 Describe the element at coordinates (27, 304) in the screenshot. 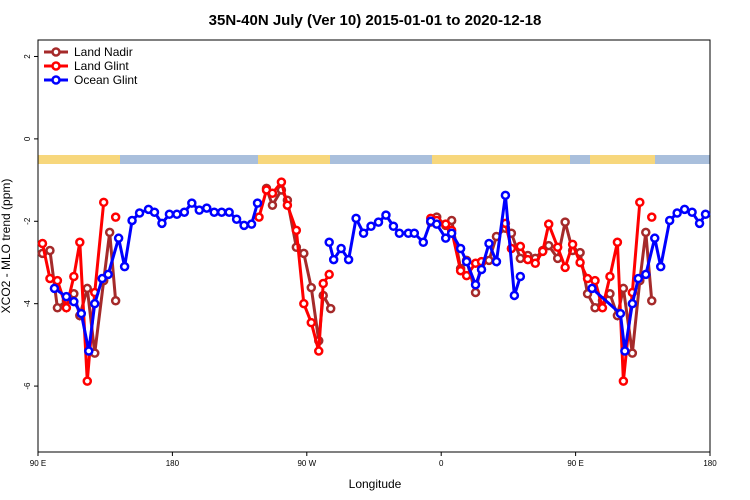

I see `y-tick-label: -4` at that location.